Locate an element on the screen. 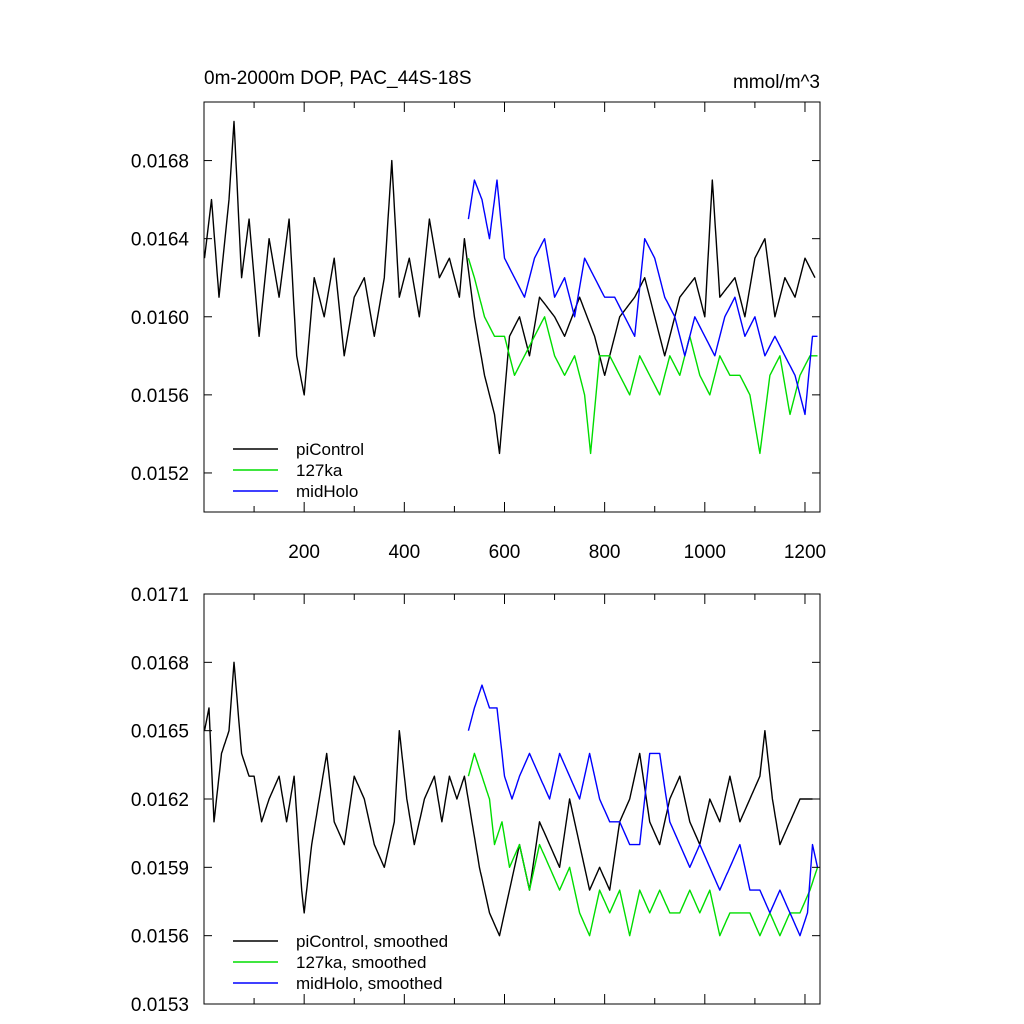  y-tick-label: 0.0160 is located at coordinates (160, 318).